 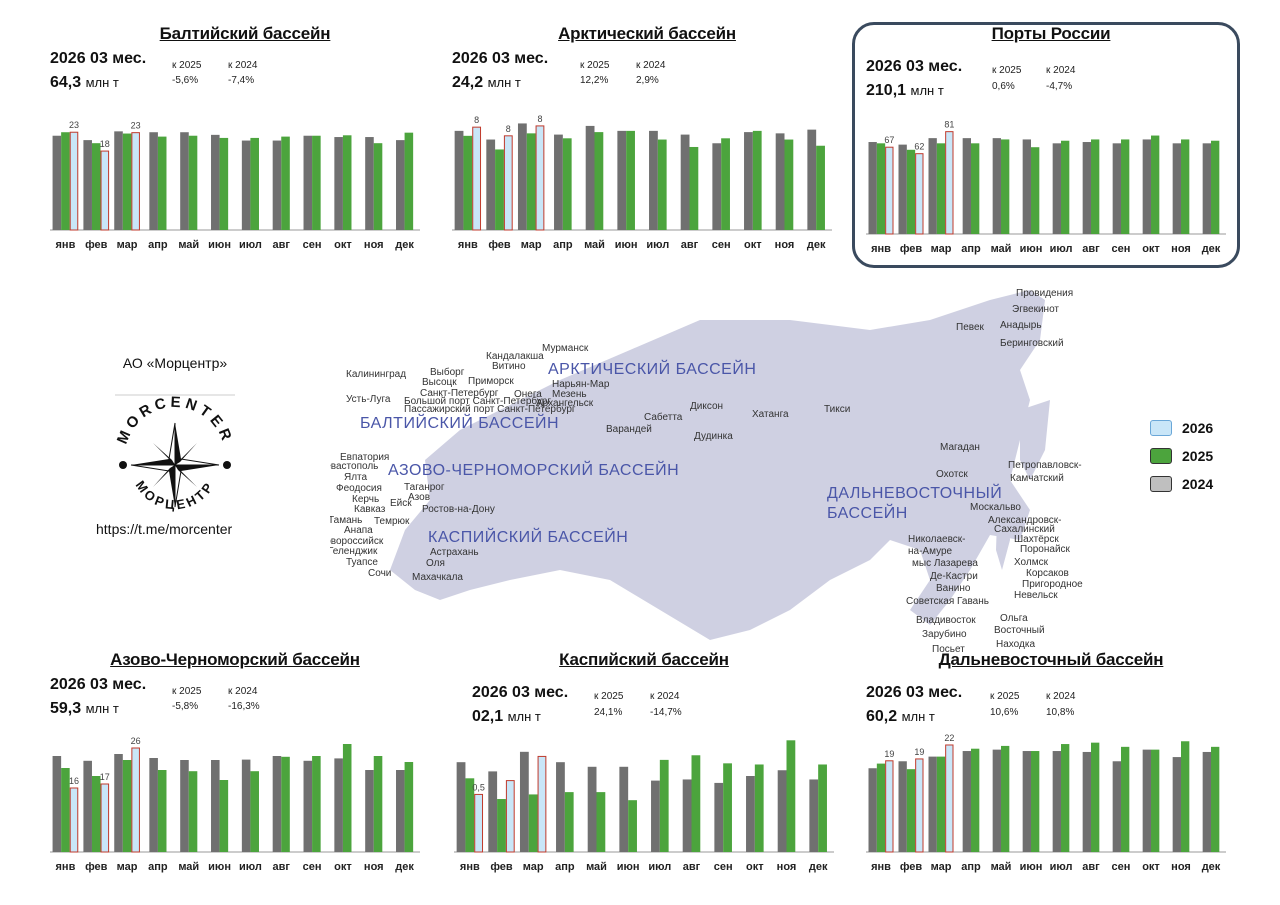 What do you see at coordinates (250, 245) in the screenshot?
I see `month-tick-label: июл` at bounding box center [250, 245].